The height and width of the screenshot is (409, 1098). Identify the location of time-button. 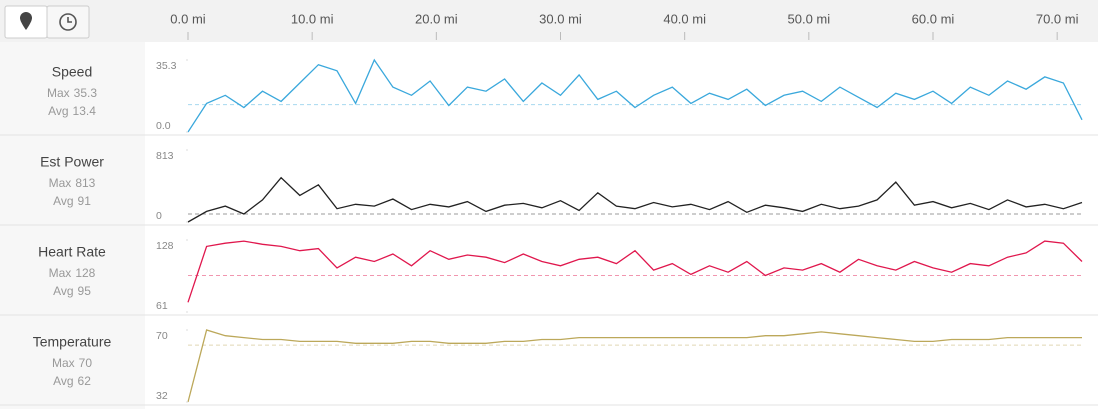
(68, 22).